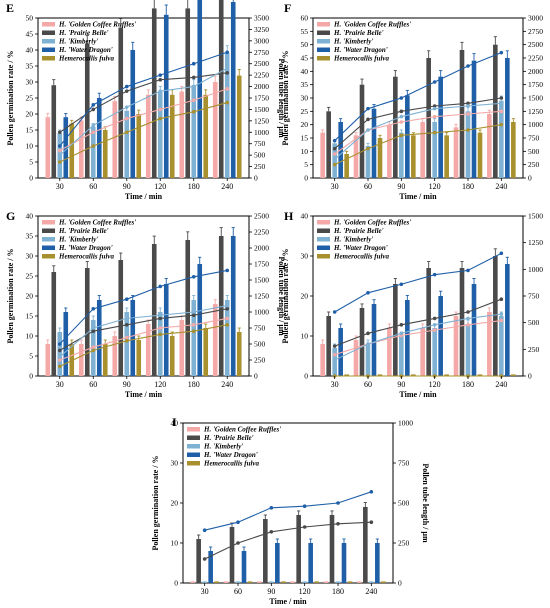 Image resolution: width=550 pixels, height=608 pixels. Describe the element at coordinates (305, 216) in the screenshot. I see `y-tick-label: 40` at that location.